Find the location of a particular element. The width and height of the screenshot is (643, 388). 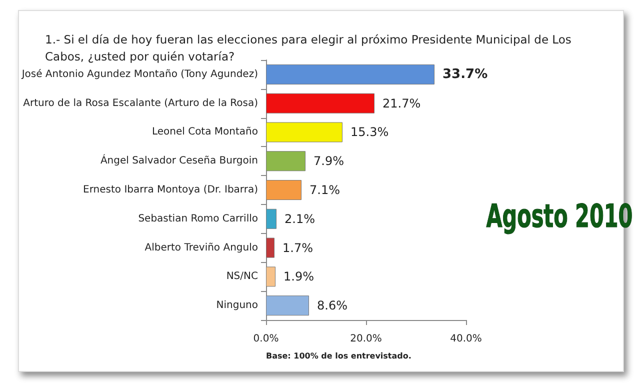

text: Agosto 2010 is located at coordinates (559, 216).